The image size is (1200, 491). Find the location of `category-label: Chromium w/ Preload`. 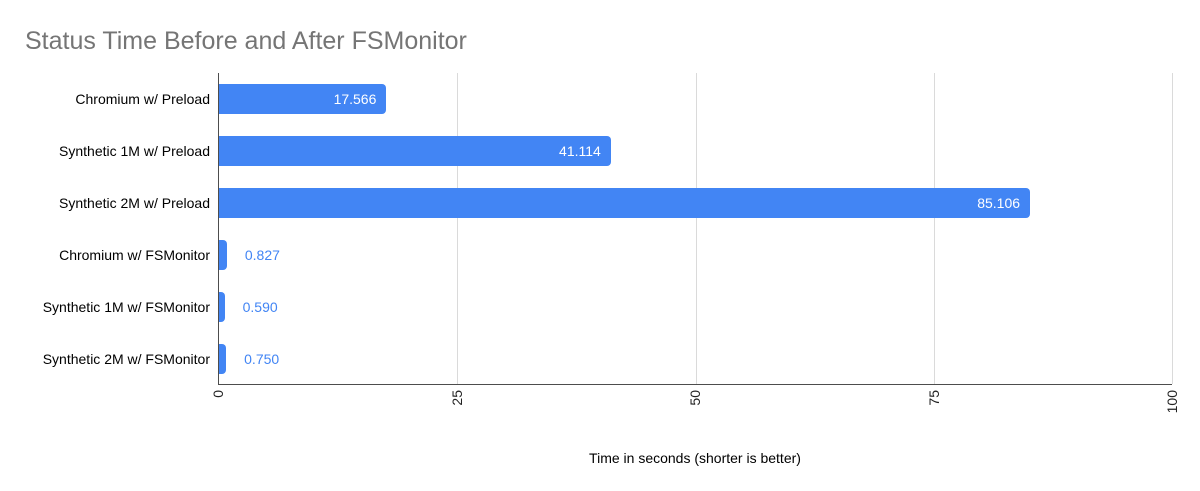

category-label: Chromium w/ Preload is located at coordinates (142, 99).